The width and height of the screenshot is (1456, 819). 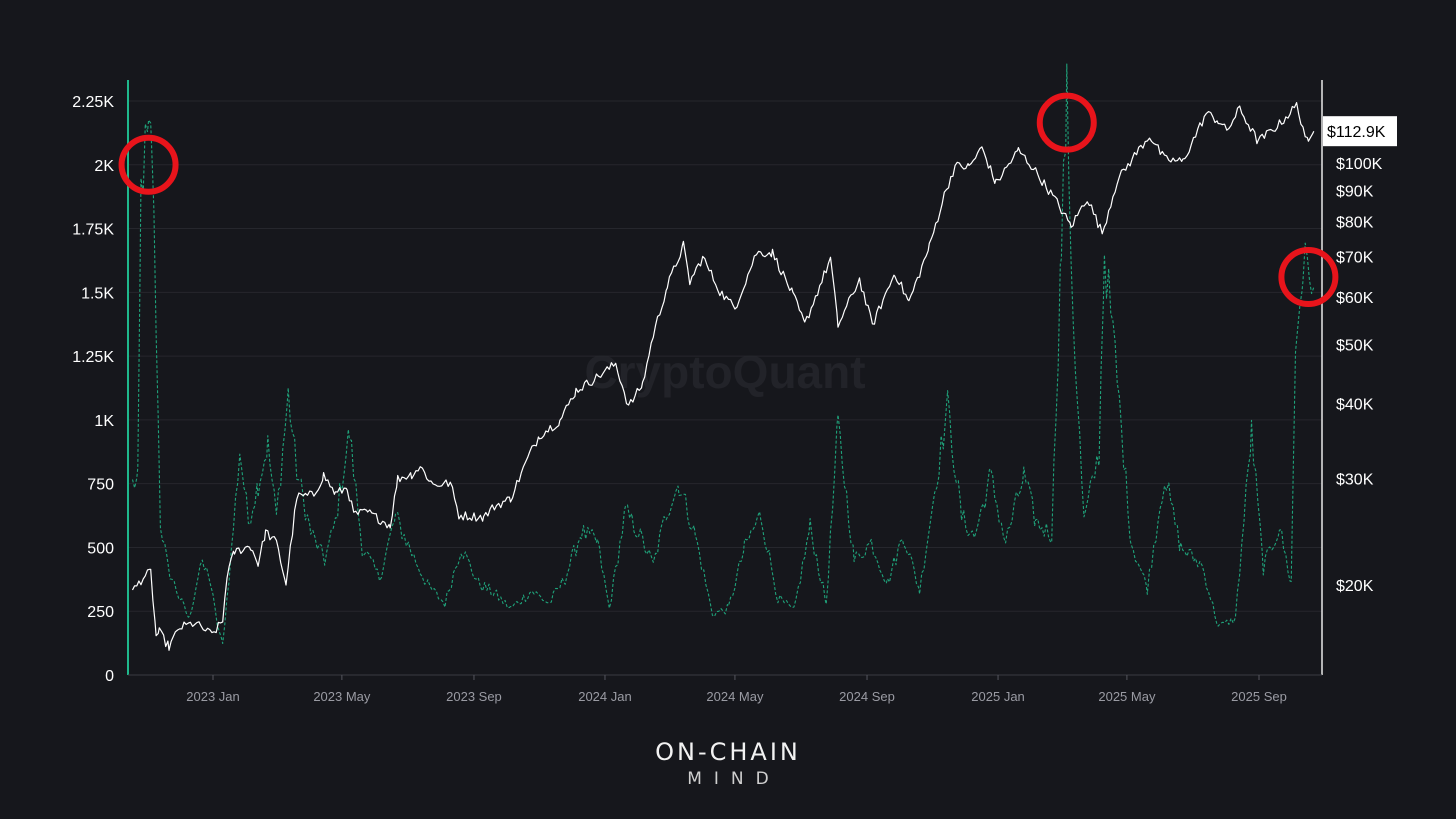 I want to click on last-price-tag-box, so click(x=1360, y=131).